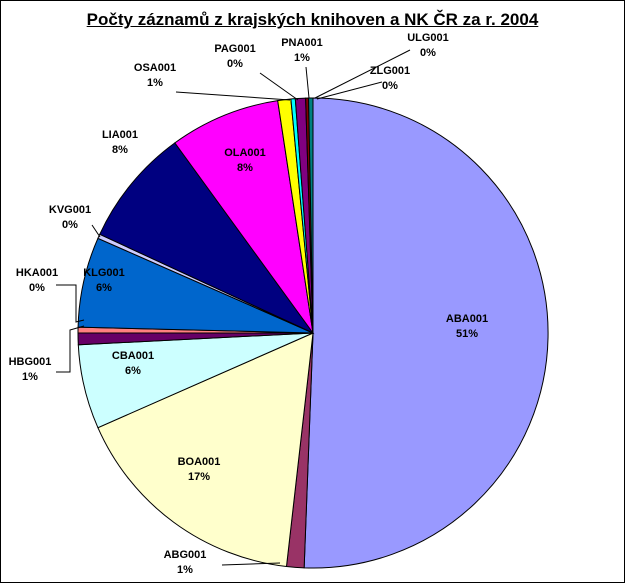 This screenshot has height=583, width=625. Describe the element at coordinates (302, 50) in the screenshot. I see `slice-label-pna001: PNA001 1%` at that location.